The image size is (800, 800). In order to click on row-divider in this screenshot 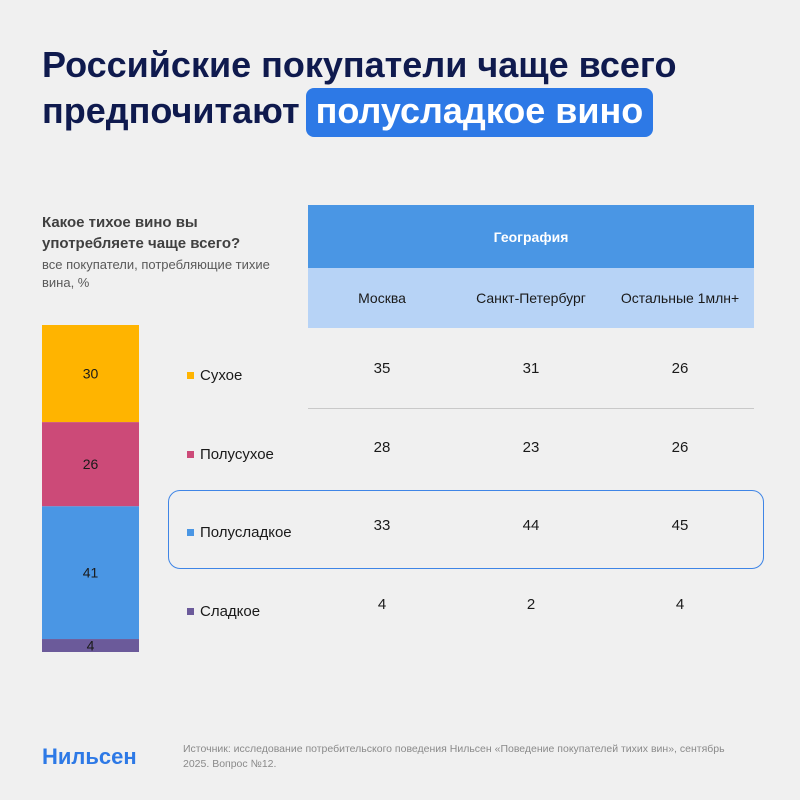, I will do `click(531, 408)`.